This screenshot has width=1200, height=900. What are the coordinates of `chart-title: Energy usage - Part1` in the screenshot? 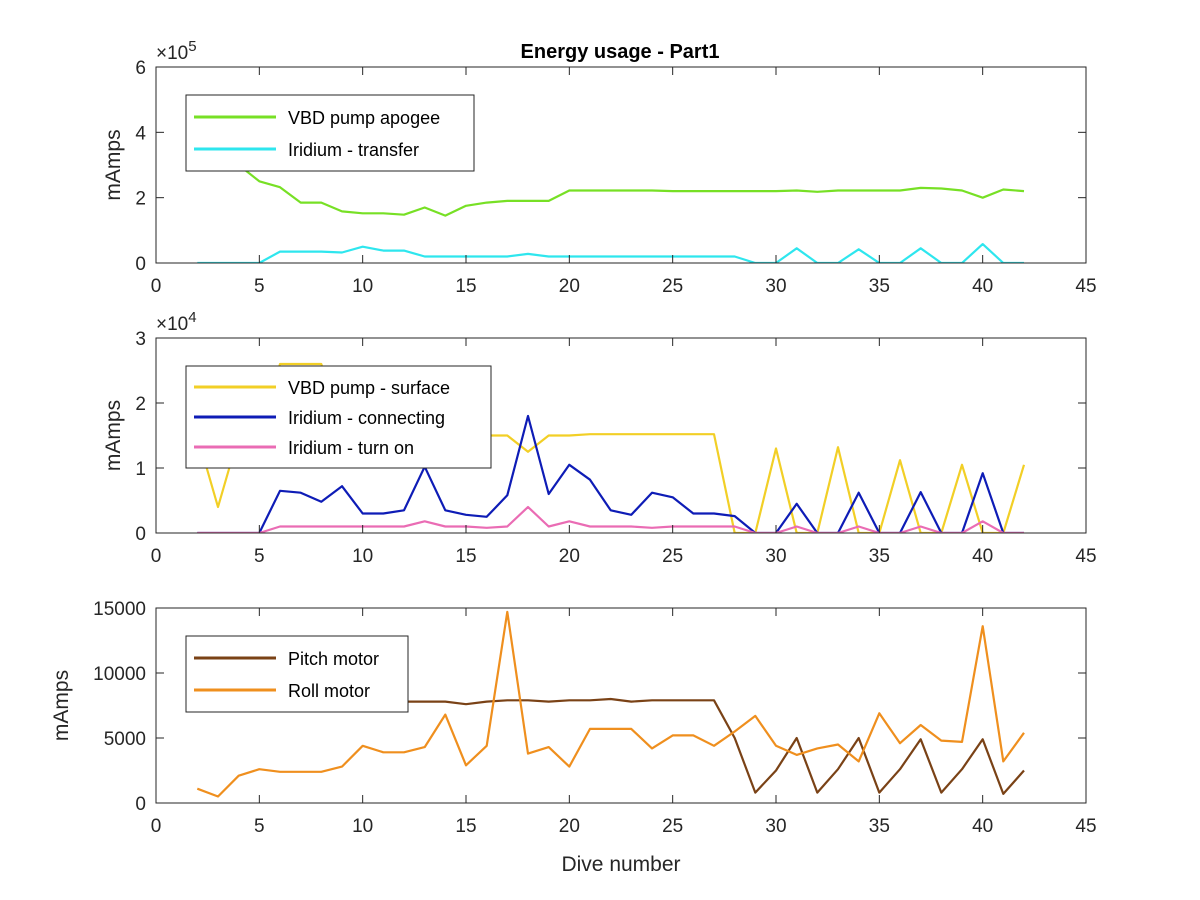 It's located at (620, 52).